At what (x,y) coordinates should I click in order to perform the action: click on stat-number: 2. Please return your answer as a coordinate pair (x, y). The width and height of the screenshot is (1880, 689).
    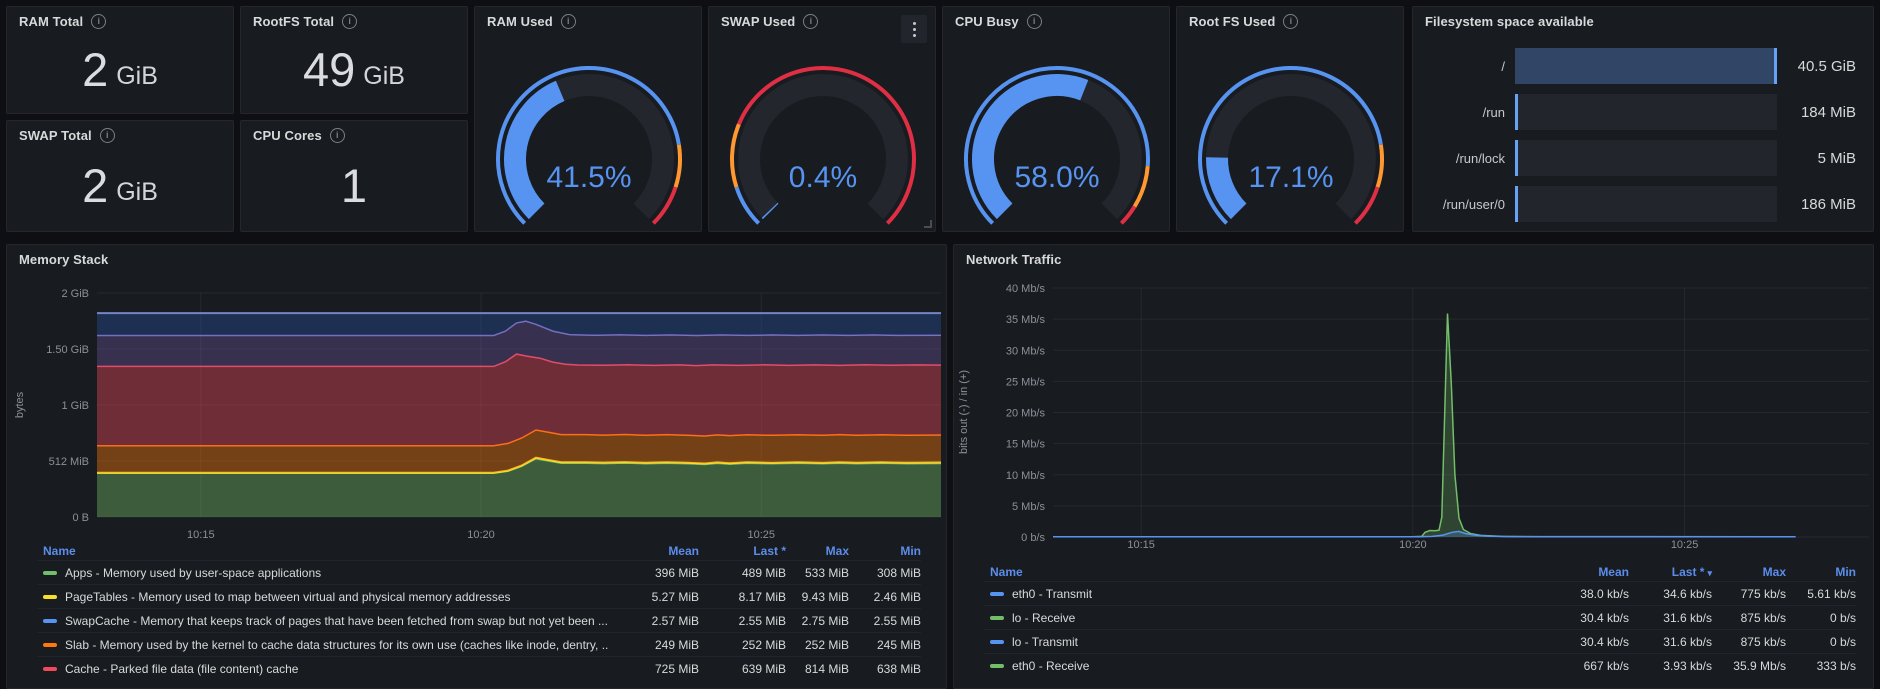
    Looking at the image, I should click on (95, 185).